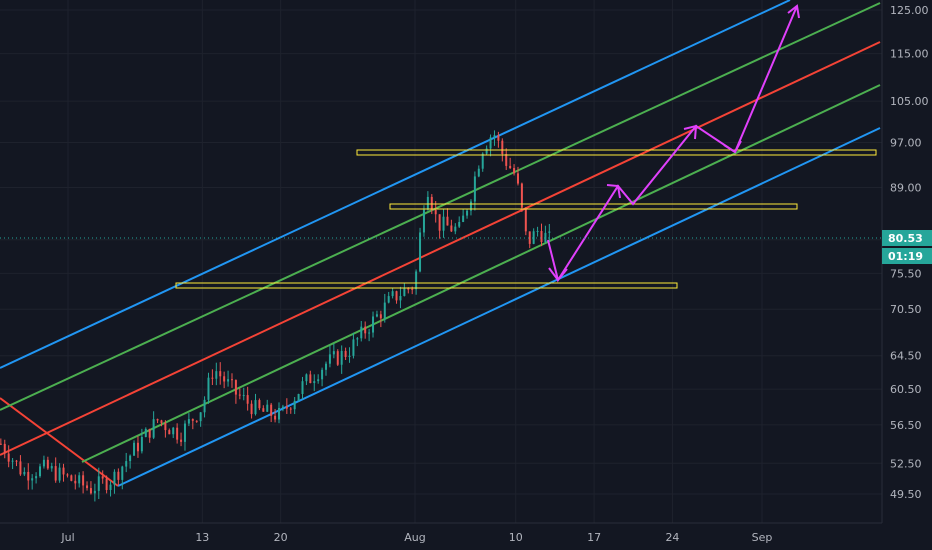 The height and width of the screenshot is (550, 932). I want to click on time-tick-label-0: Jul, so click(67, 537).